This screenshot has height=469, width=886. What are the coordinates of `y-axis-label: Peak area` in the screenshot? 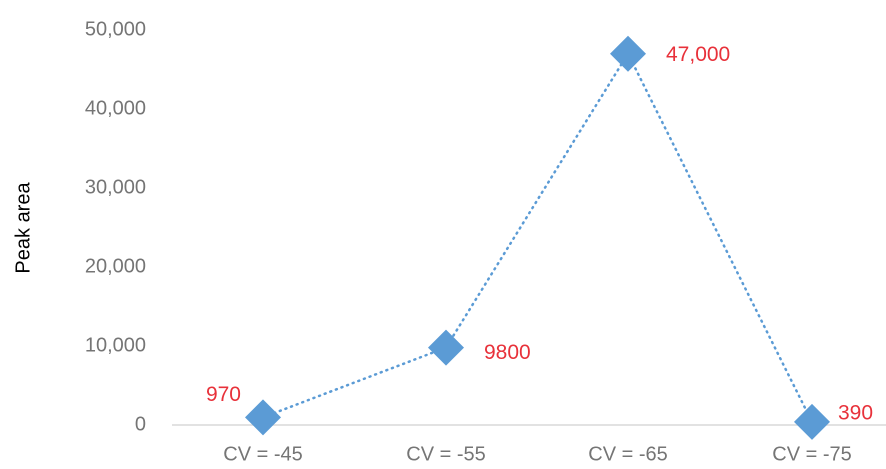 It's located at (23, 228).